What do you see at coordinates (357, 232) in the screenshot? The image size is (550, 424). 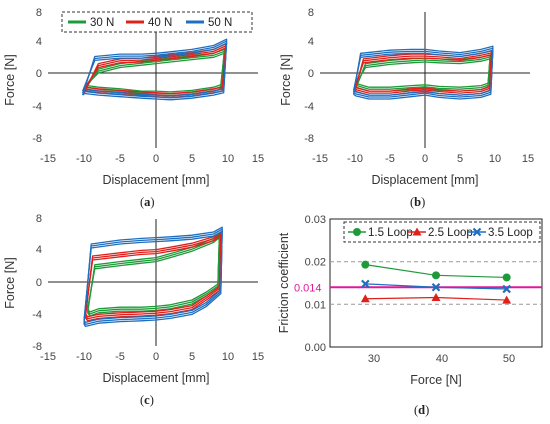 I see `circle-marker-icon` at bounding box center [357, 232].